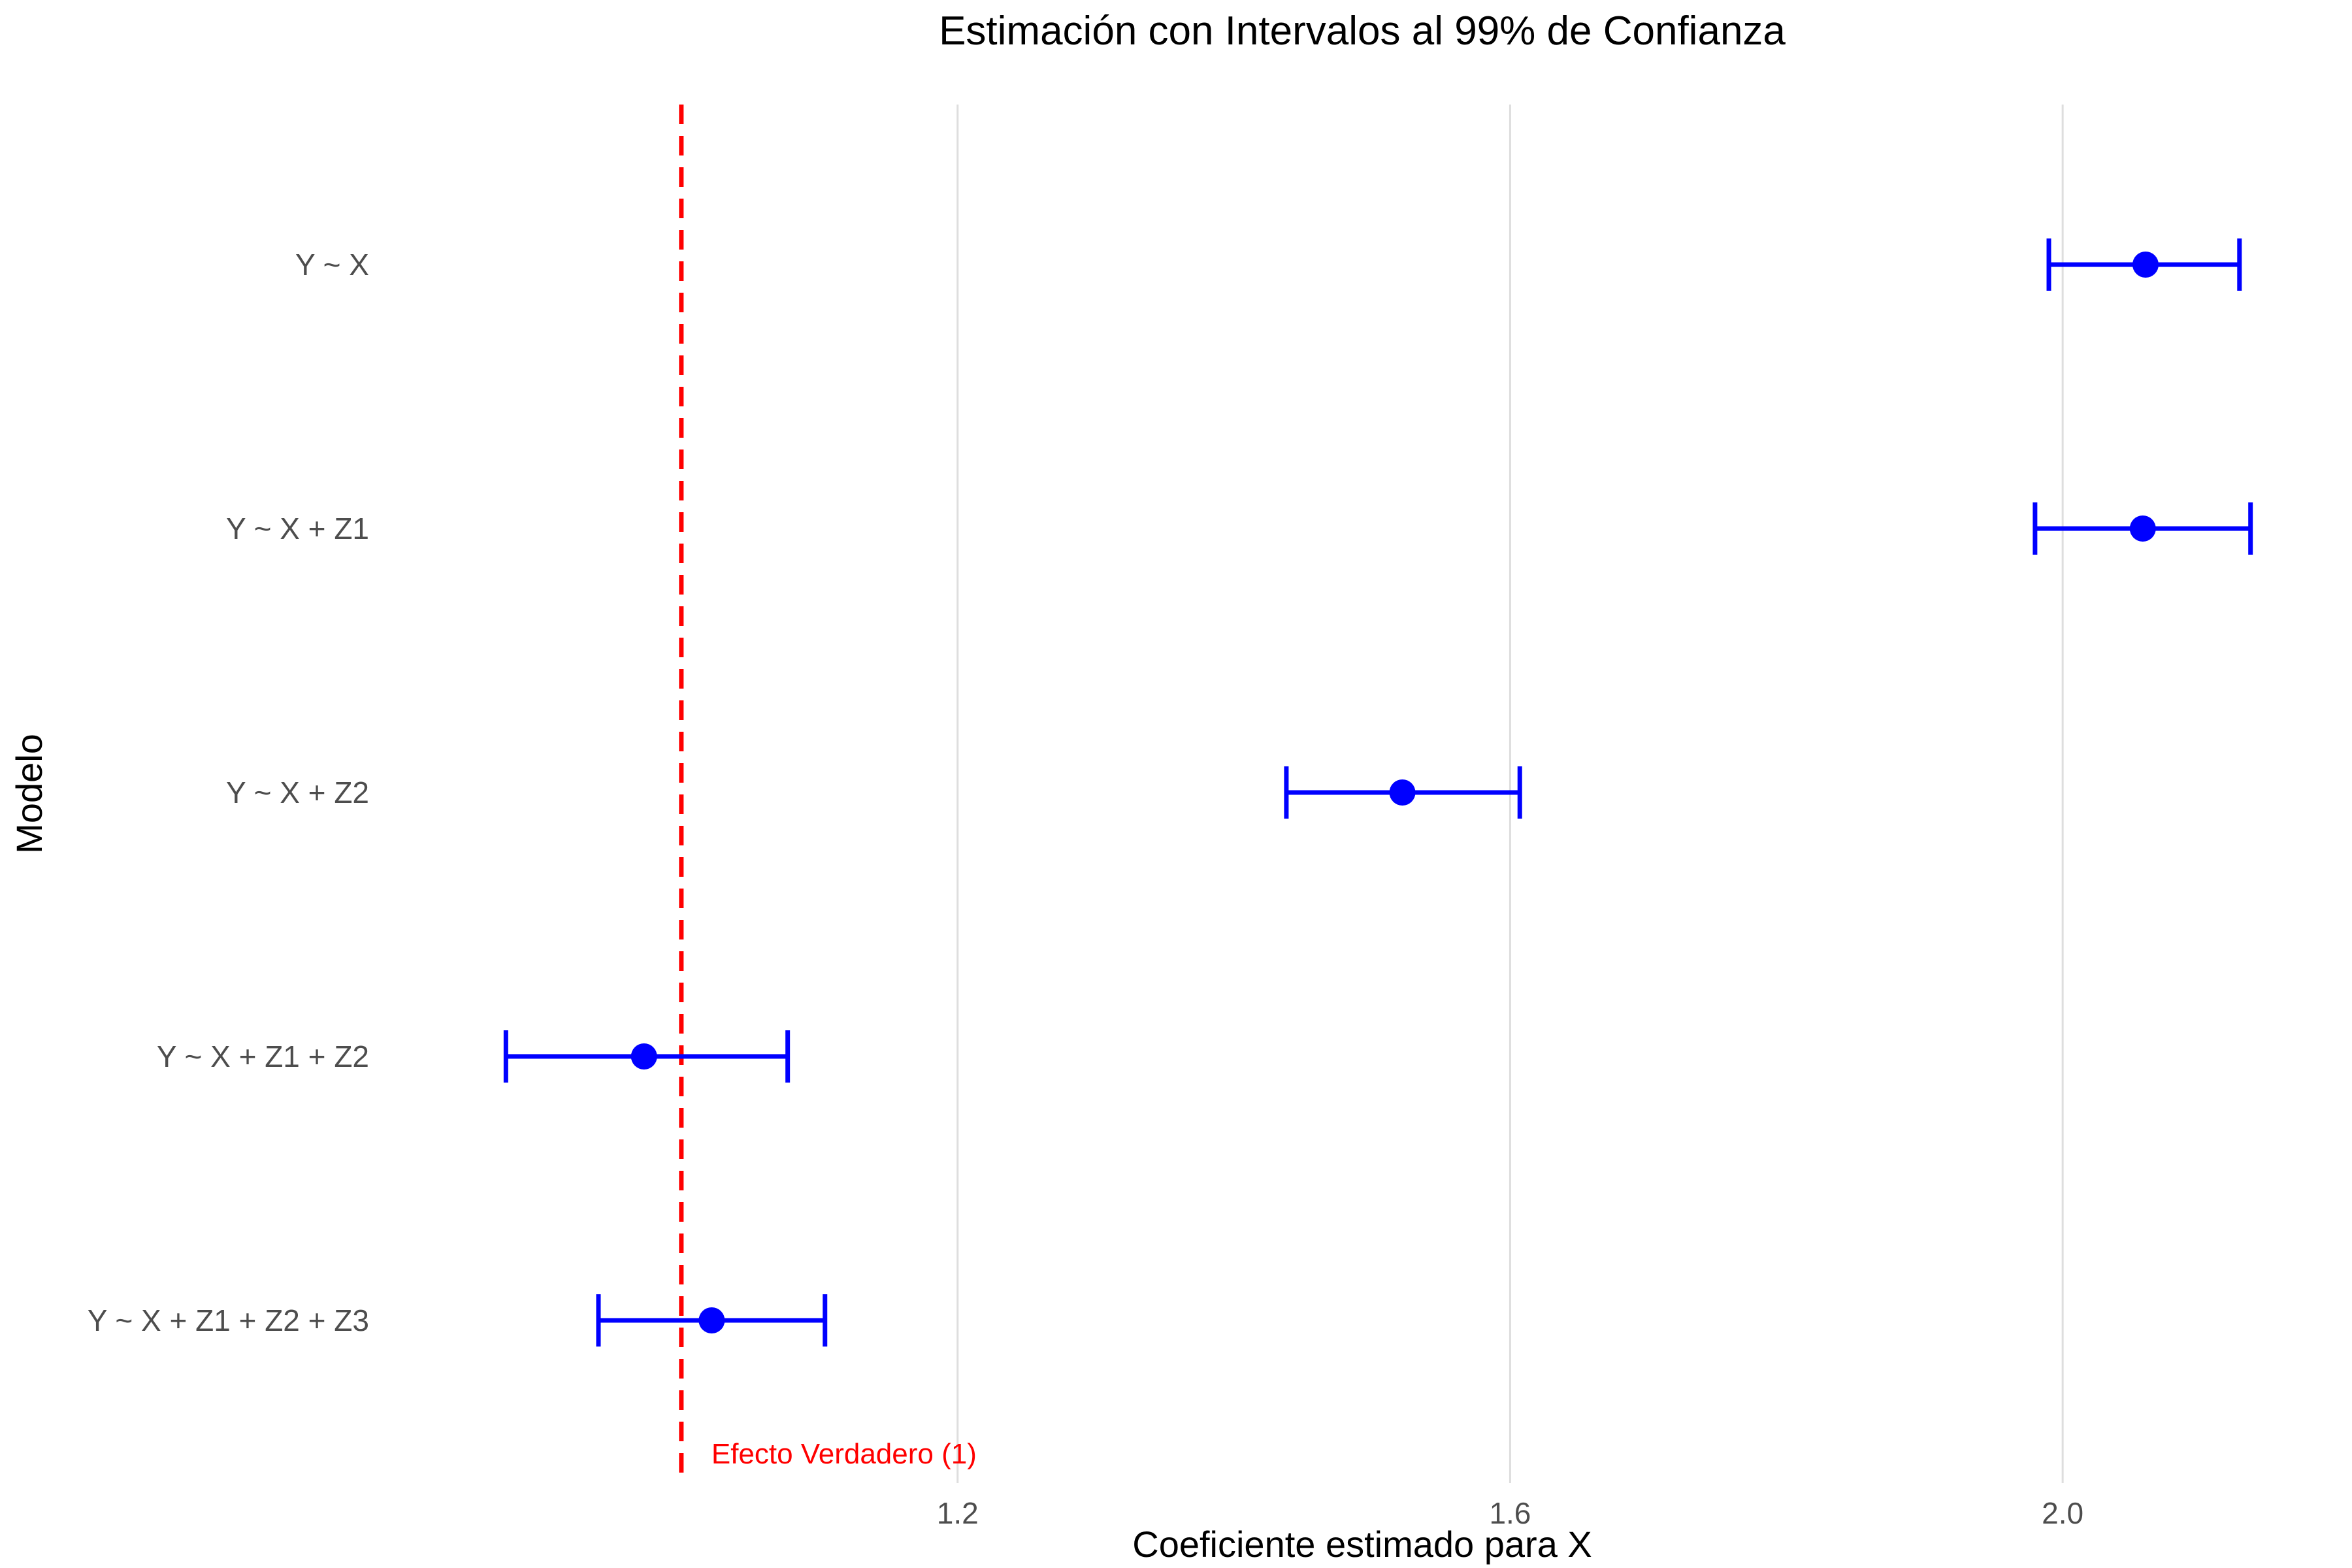  Describe the element at coordinates (844, 1454) in the screenshot. I see `reference-line-label: Efecto Verdadero (1)` at that location.